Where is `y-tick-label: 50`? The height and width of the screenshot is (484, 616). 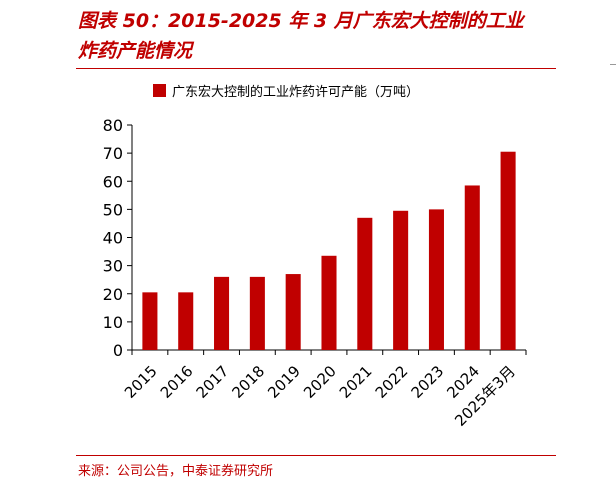 y-tick-label: 50 is located at coordinates (113, 209).